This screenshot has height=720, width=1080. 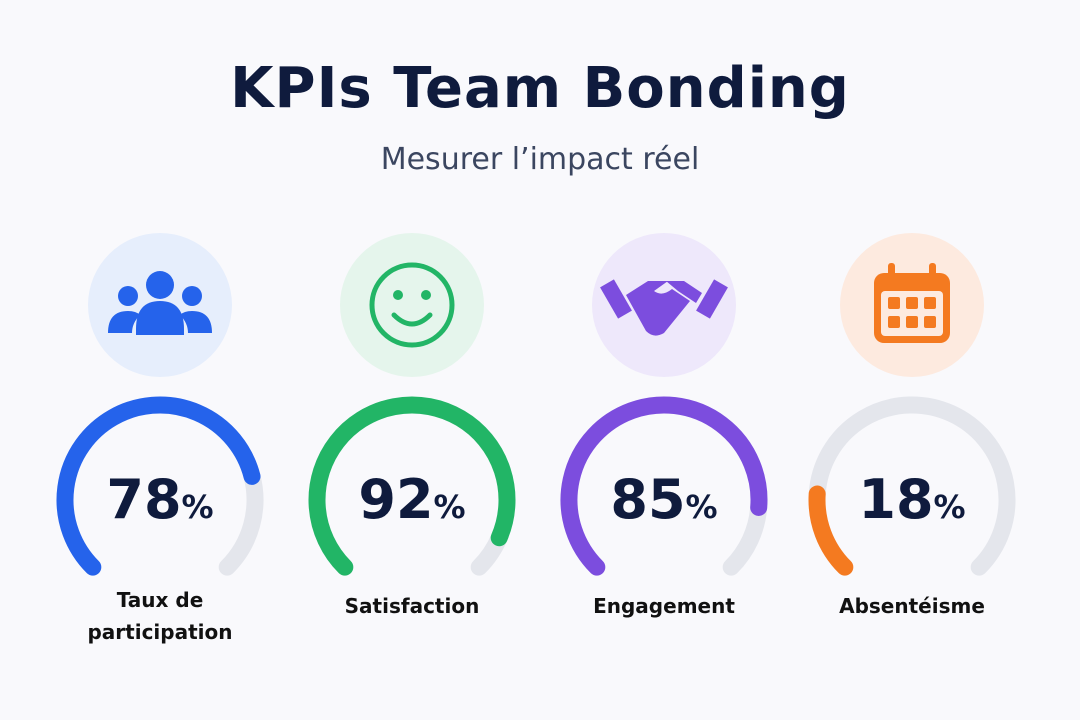 I want to click on gauge-value: 85%, so click(x=663, y=499).